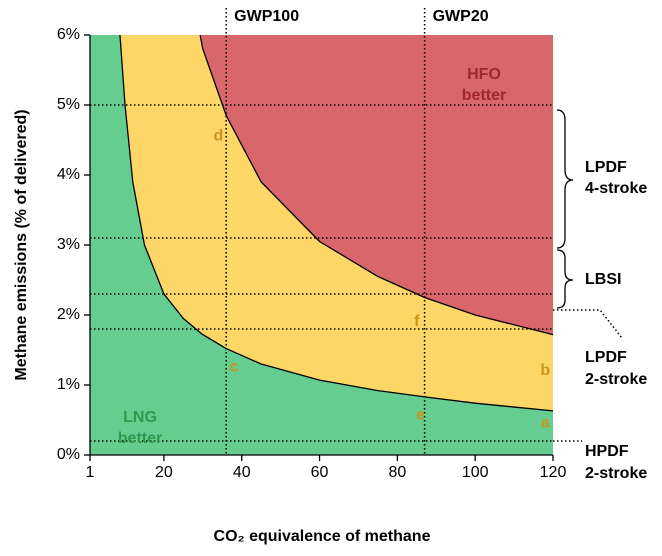 The height and width of the screenshot is (556, 662). What do you see at coordinates (603, 279) in the screenshot?
I see `engine-label: LBSI` at bounding box center [603, 279].